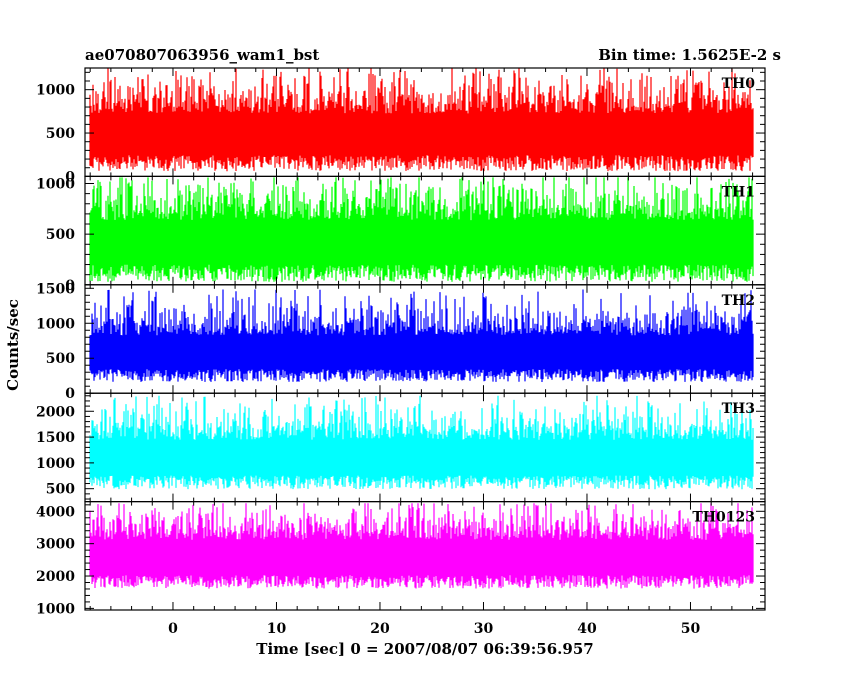 This screenshot has height=680, width=850. I want to click on panel-label: TH0123, so click(723, 518).